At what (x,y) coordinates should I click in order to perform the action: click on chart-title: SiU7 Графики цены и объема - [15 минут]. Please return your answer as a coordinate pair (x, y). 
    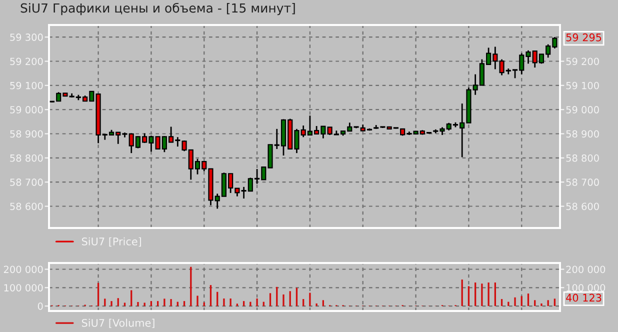
    Looking at the image, I should click on (157, 9).